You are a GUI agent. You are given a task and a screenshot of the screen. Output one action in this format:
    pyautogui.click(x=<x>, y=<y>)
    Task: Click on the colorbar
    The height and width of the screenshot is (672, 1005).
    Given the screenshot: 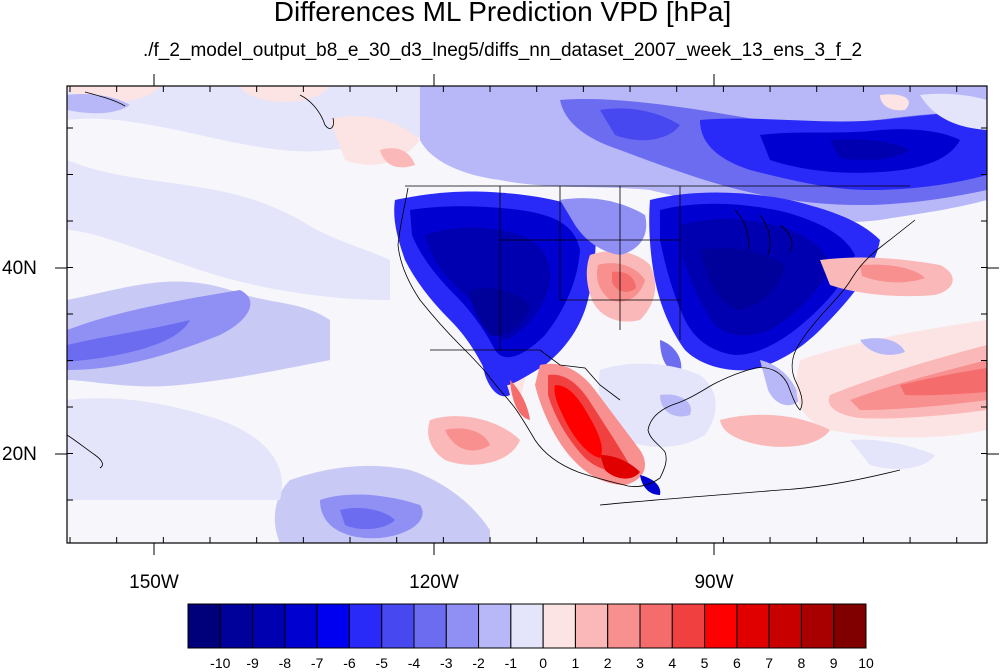 What is the action you would take?
    pyautogui.click(x=527, y=626)
    